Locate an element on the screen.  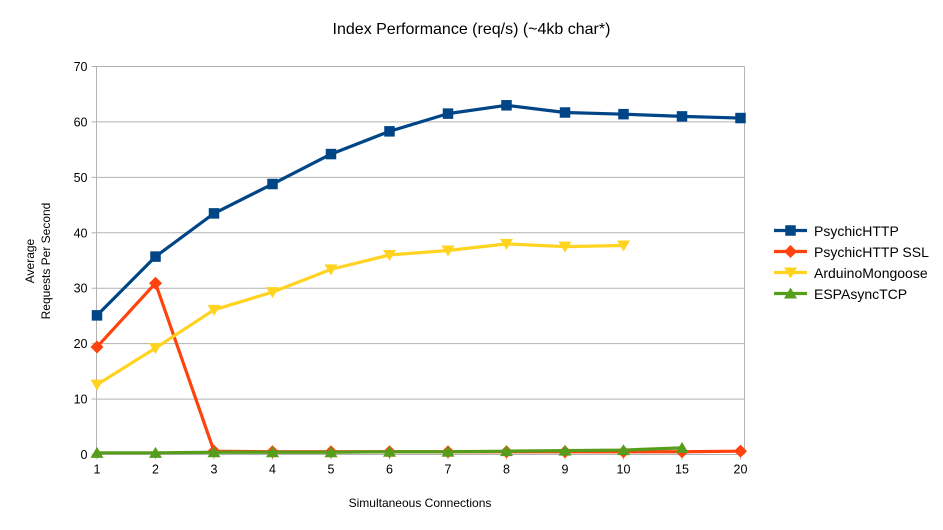
legend-marker-diamond is located at coordinates (790, 251).